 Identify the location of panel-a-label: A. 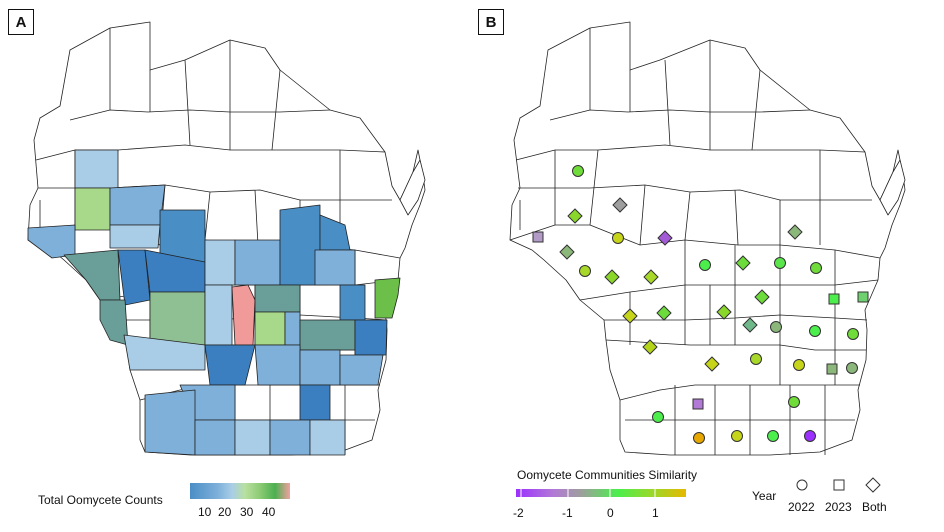
(21, 22).